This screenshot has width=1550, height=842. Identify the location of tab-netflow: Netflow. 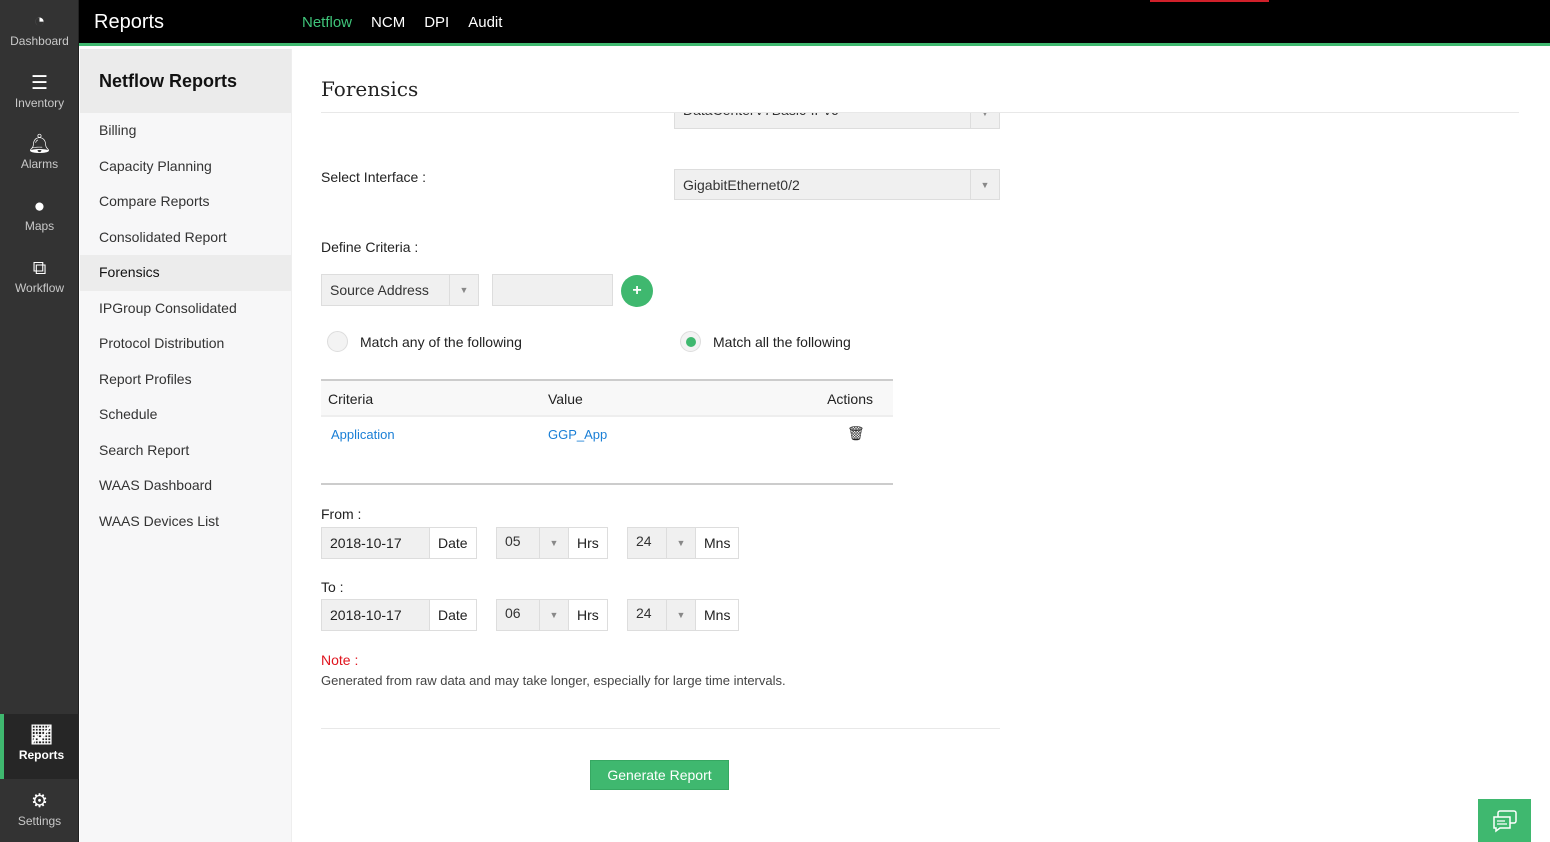
(327, 22).